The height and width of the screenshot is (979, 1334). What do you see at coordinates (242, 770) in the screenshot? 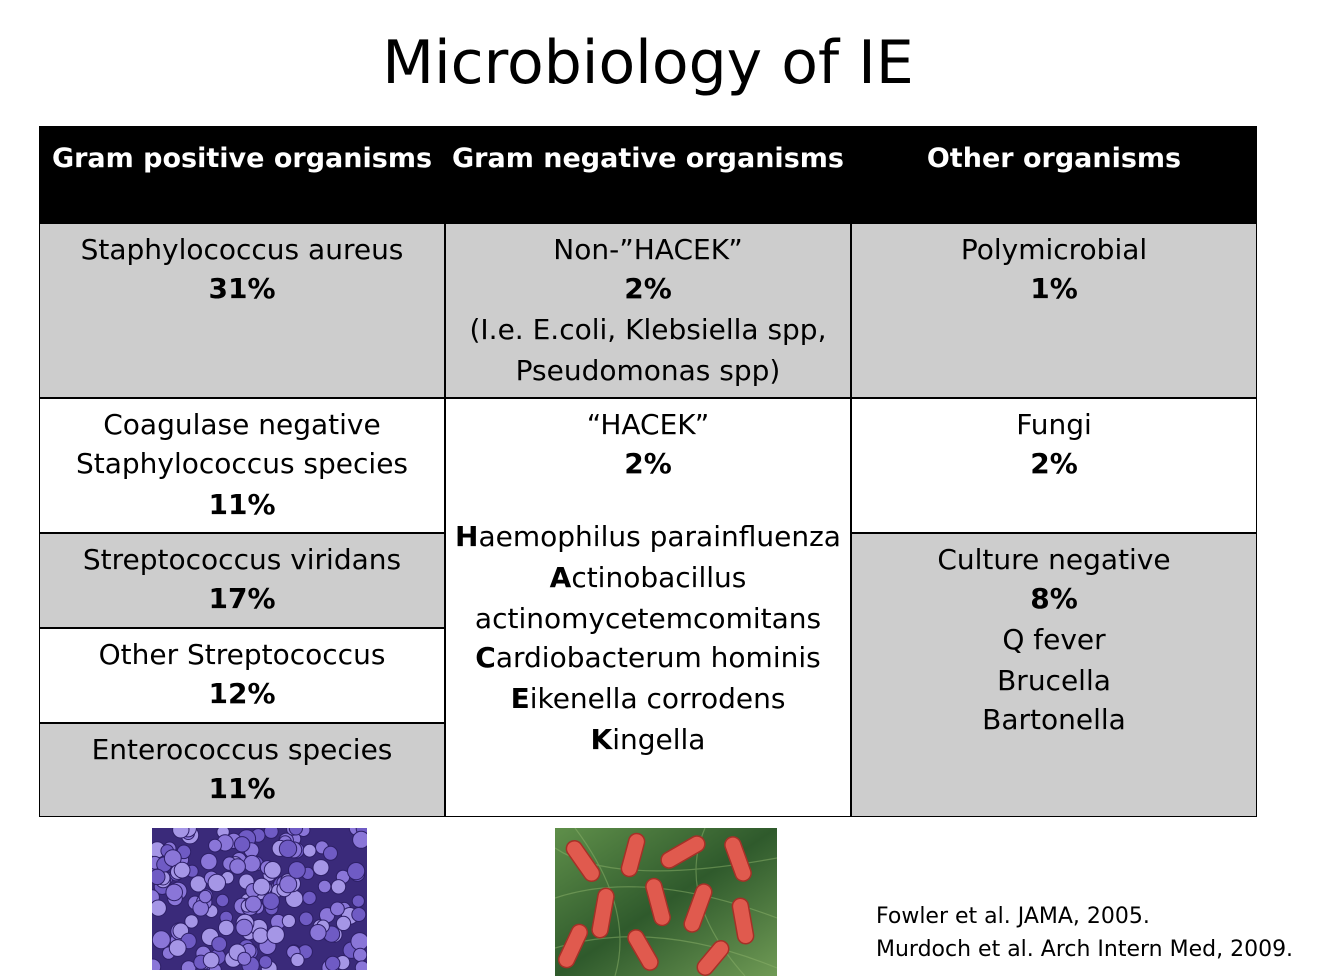
I see `table-cell-enterococcus: Enterococcus species 11%` at bounding box center [242, 770].